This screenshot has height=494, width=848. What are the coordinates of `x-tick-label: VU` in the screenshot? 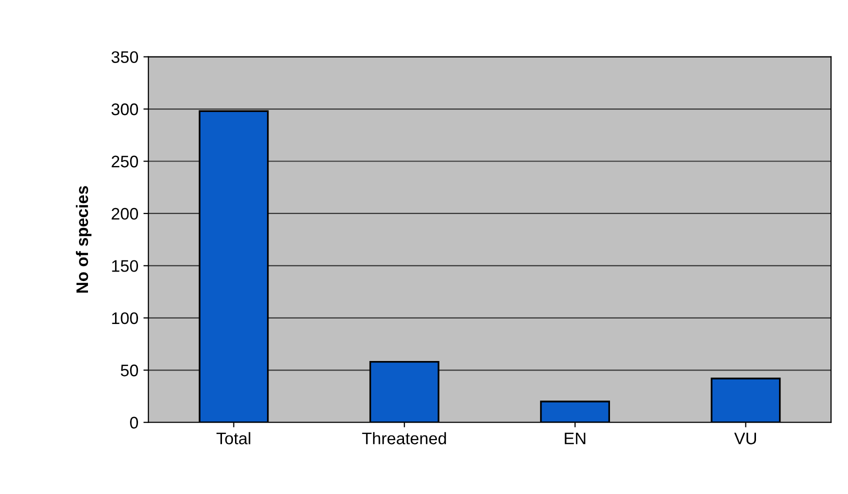 It's located at (745, 438).